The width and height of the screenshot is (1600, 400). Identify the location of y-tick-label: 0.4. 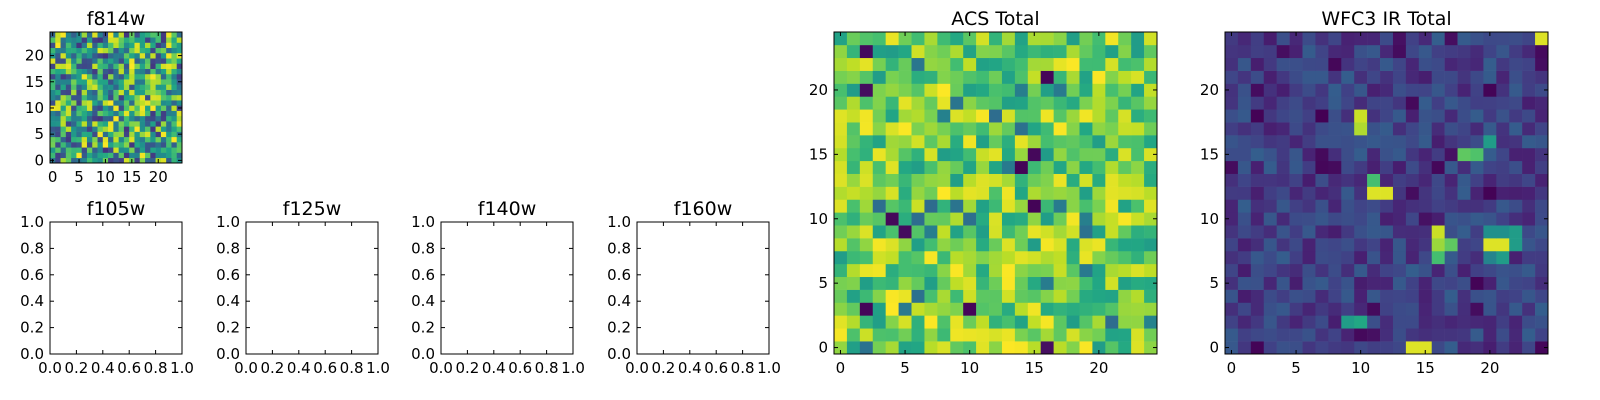
(423, 301).